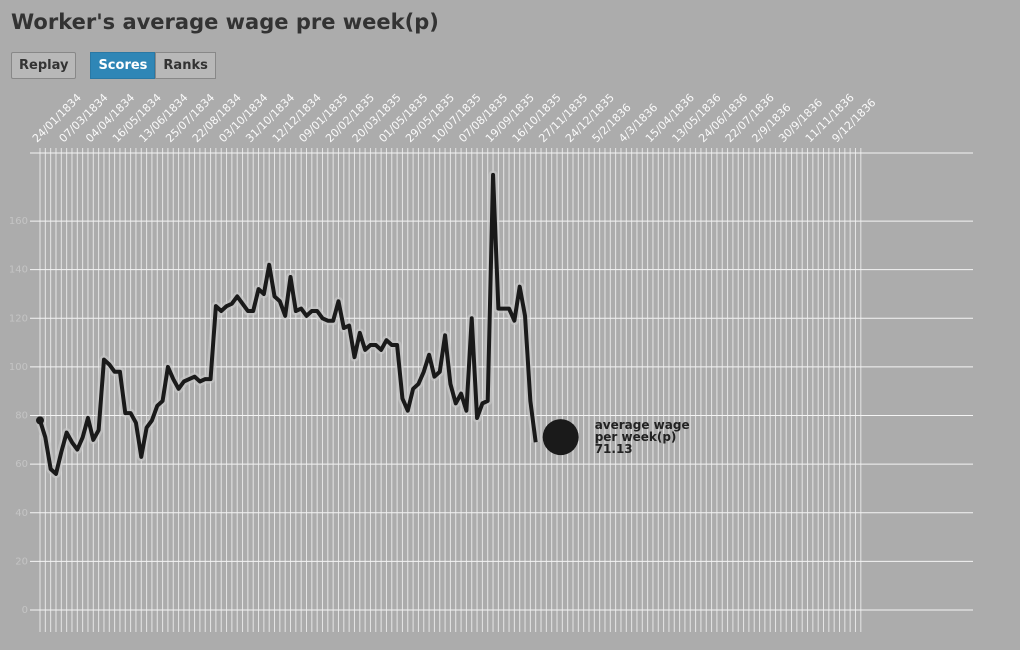  I want to click on current-bubble, so click(560, 437).